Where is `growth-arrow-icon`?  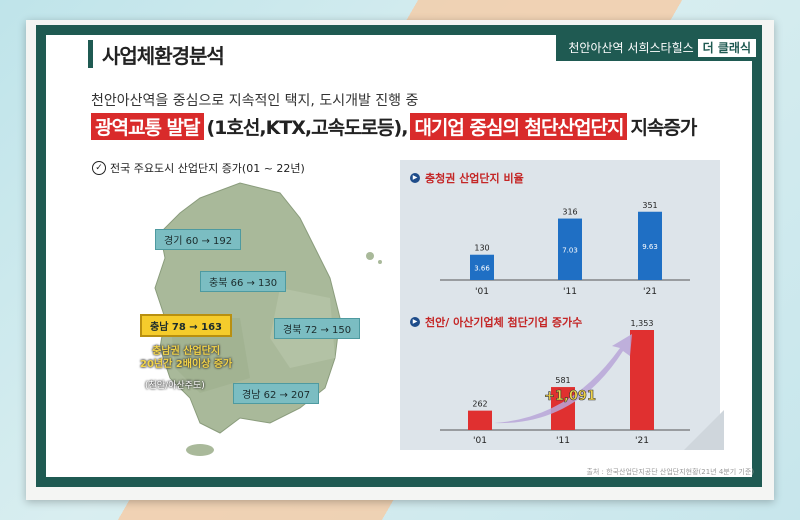
growth-arrow-icon is located at coordinates (563, 379).